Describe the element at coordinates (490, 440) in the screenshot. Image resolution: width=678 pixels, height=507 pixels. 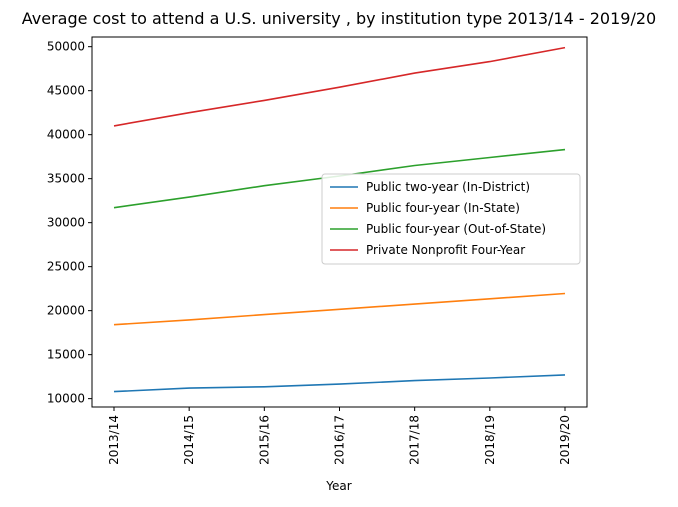
I see `x-tick-label: 2018/19` at that location.